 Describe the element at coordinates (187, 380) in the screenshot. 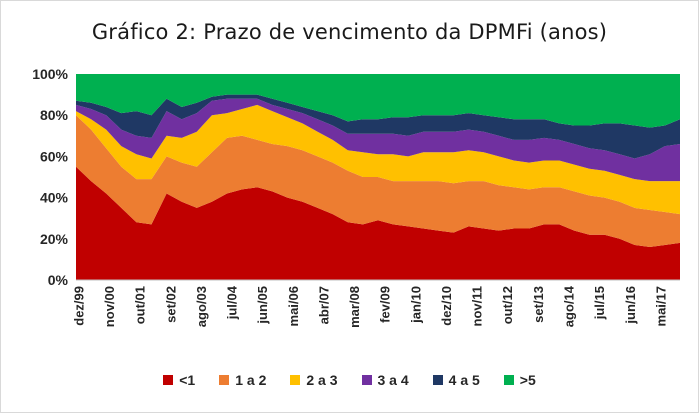

I see `legend-label: <1` at that location.